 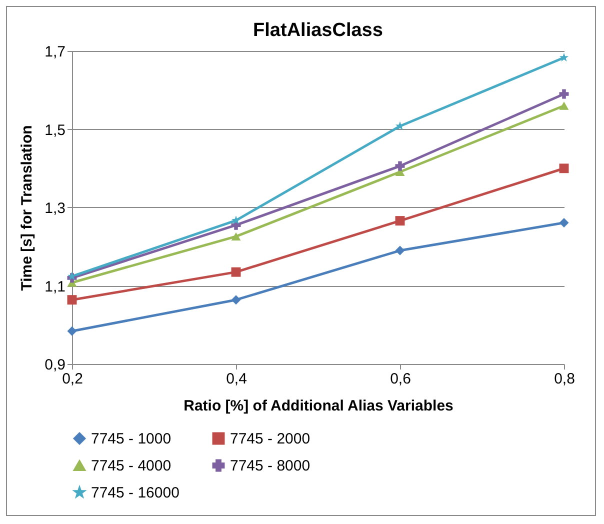 I want to click on y-tick-label: 1,5, so click(x=55, y=130).